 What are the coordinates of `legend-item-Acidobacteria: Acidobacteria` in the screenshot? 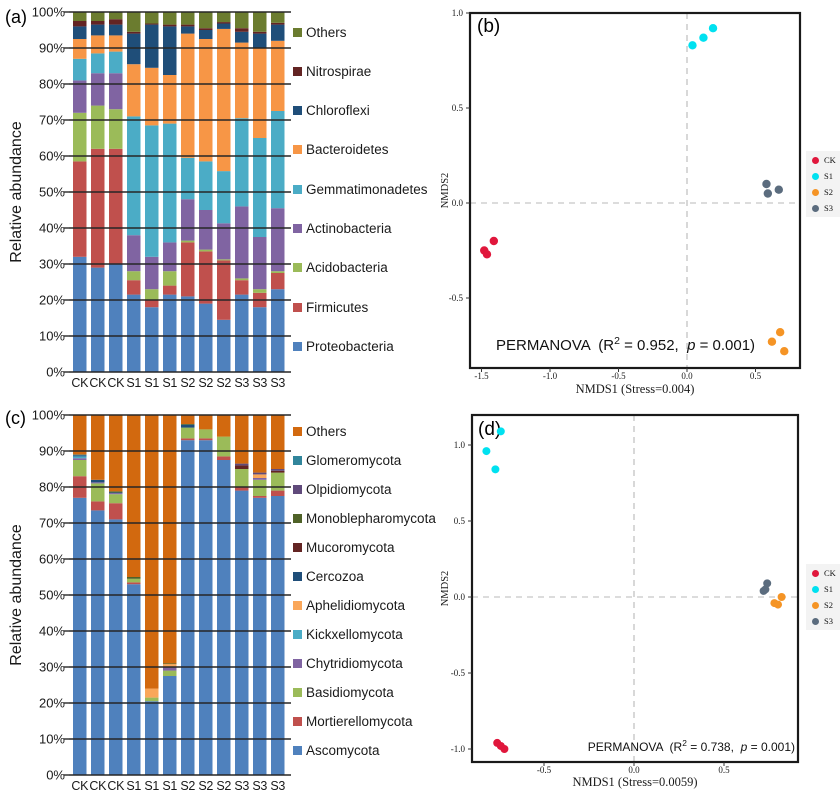 It's located at (340, 268).